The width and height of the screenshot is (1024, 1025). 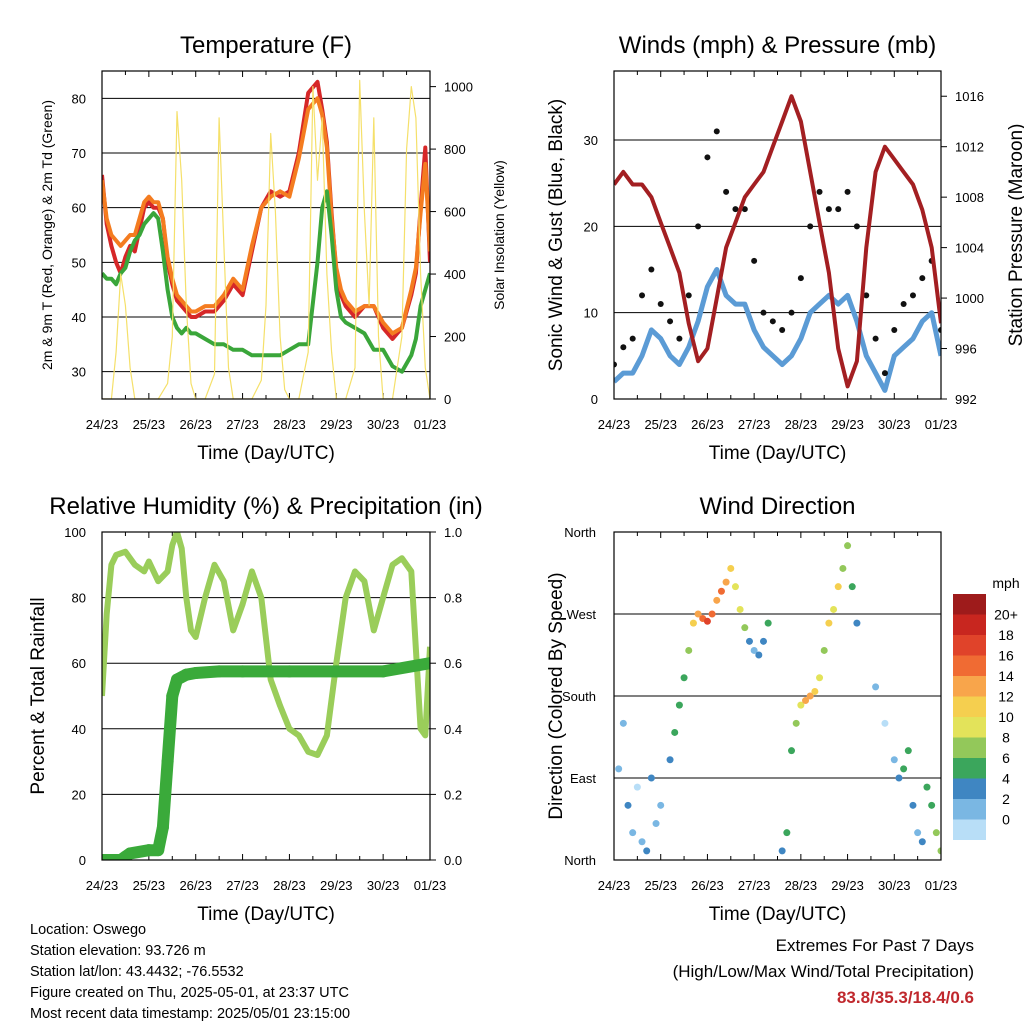 What do you see at coordinates (556, 235) in the screenshot?
I see `y-axis-label: Sonic Wind & Gust (Blue, Black)` at bounding box center [556, 235].